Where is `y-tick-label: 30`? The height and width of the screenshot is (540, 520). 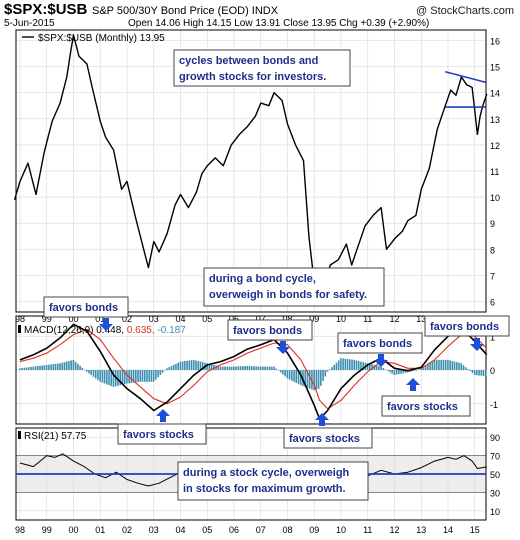 y-tick-label: 30 is located at coordinates (495, 493).